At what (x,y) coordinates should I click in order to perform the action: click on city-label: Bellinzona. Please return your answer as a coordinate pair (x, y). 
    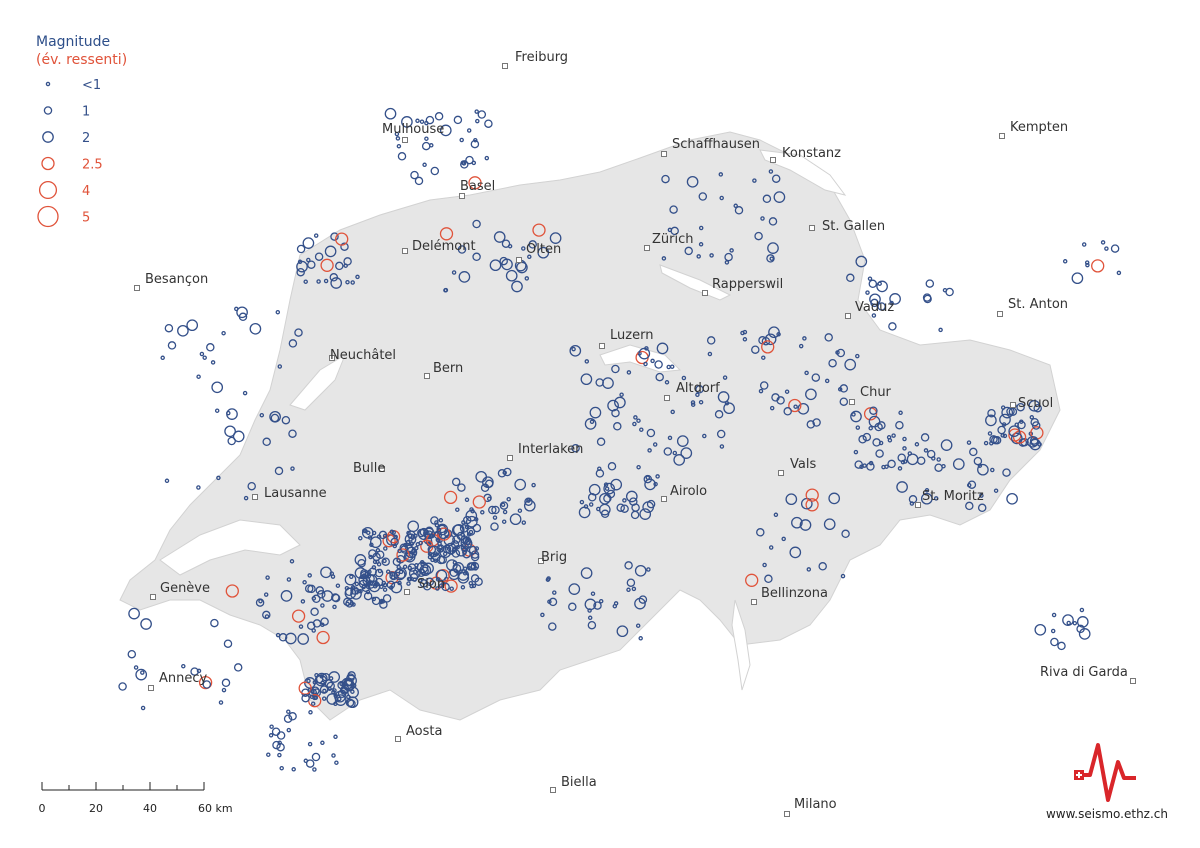
    Looking at the image, I should click on (794, 593).